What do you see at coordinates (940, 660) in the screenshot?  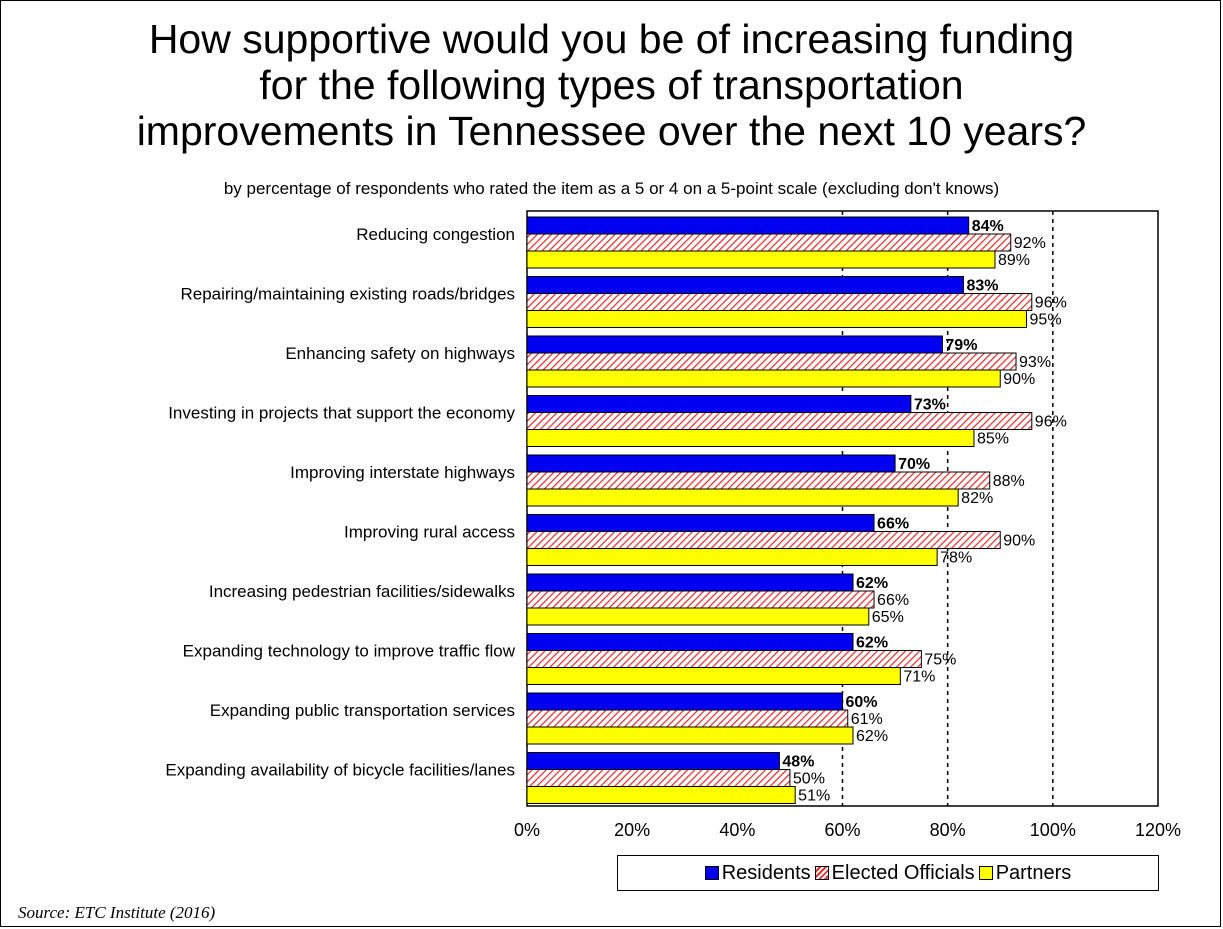 I see `data-label-elected-officials: 75%` at bounding box center [940, 660].